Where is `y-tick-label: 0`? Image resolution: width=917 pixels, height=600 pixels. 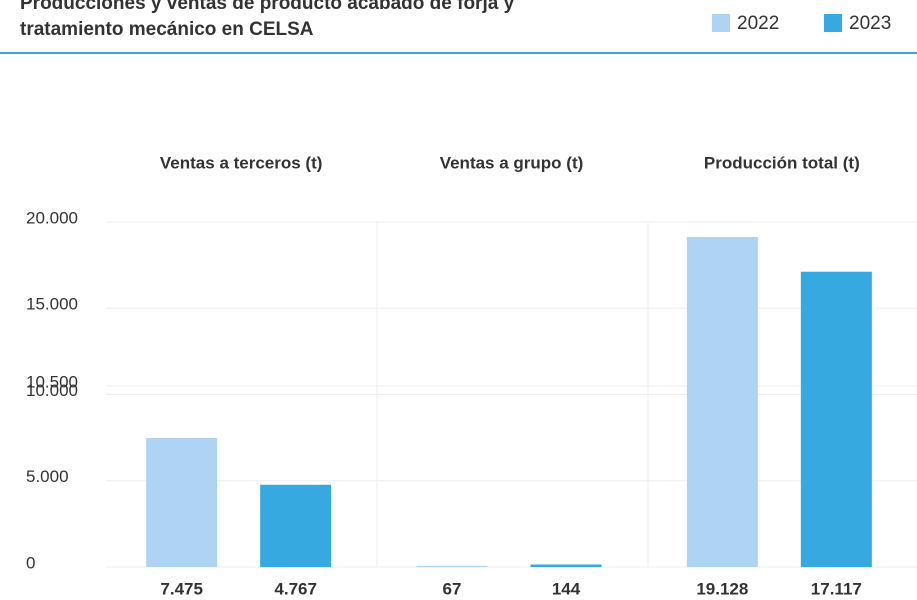 y-tick-label: 0 is located at coordinates (30, 562).